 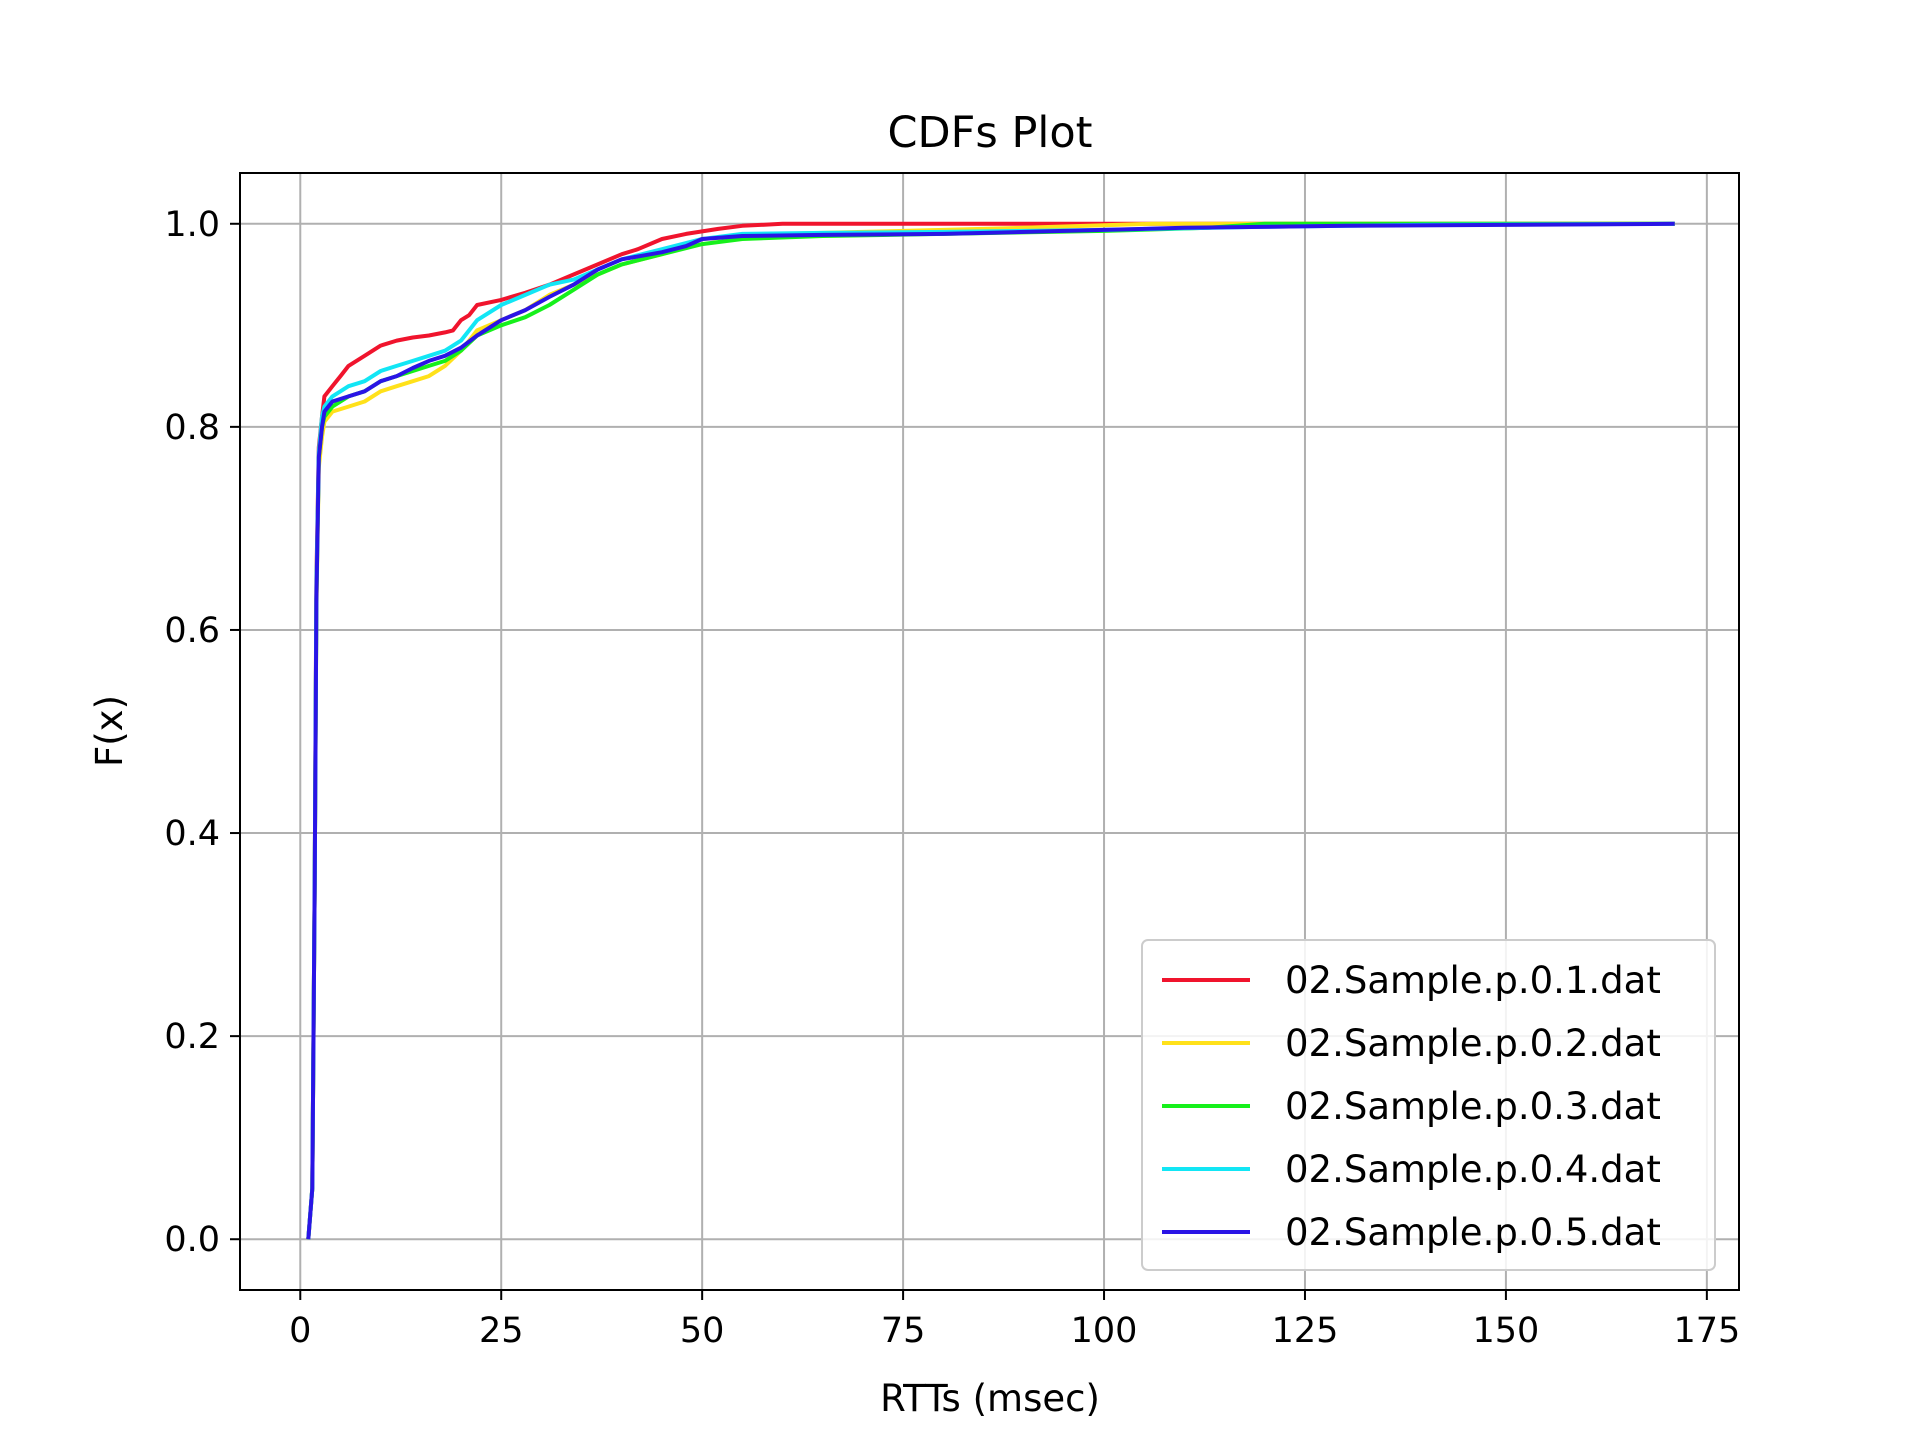 What do you see at coordinates (990, 1398) in the screenshot?
I see `x-axis-title: RTTs (msec)` at bounding box center [990, 1398].